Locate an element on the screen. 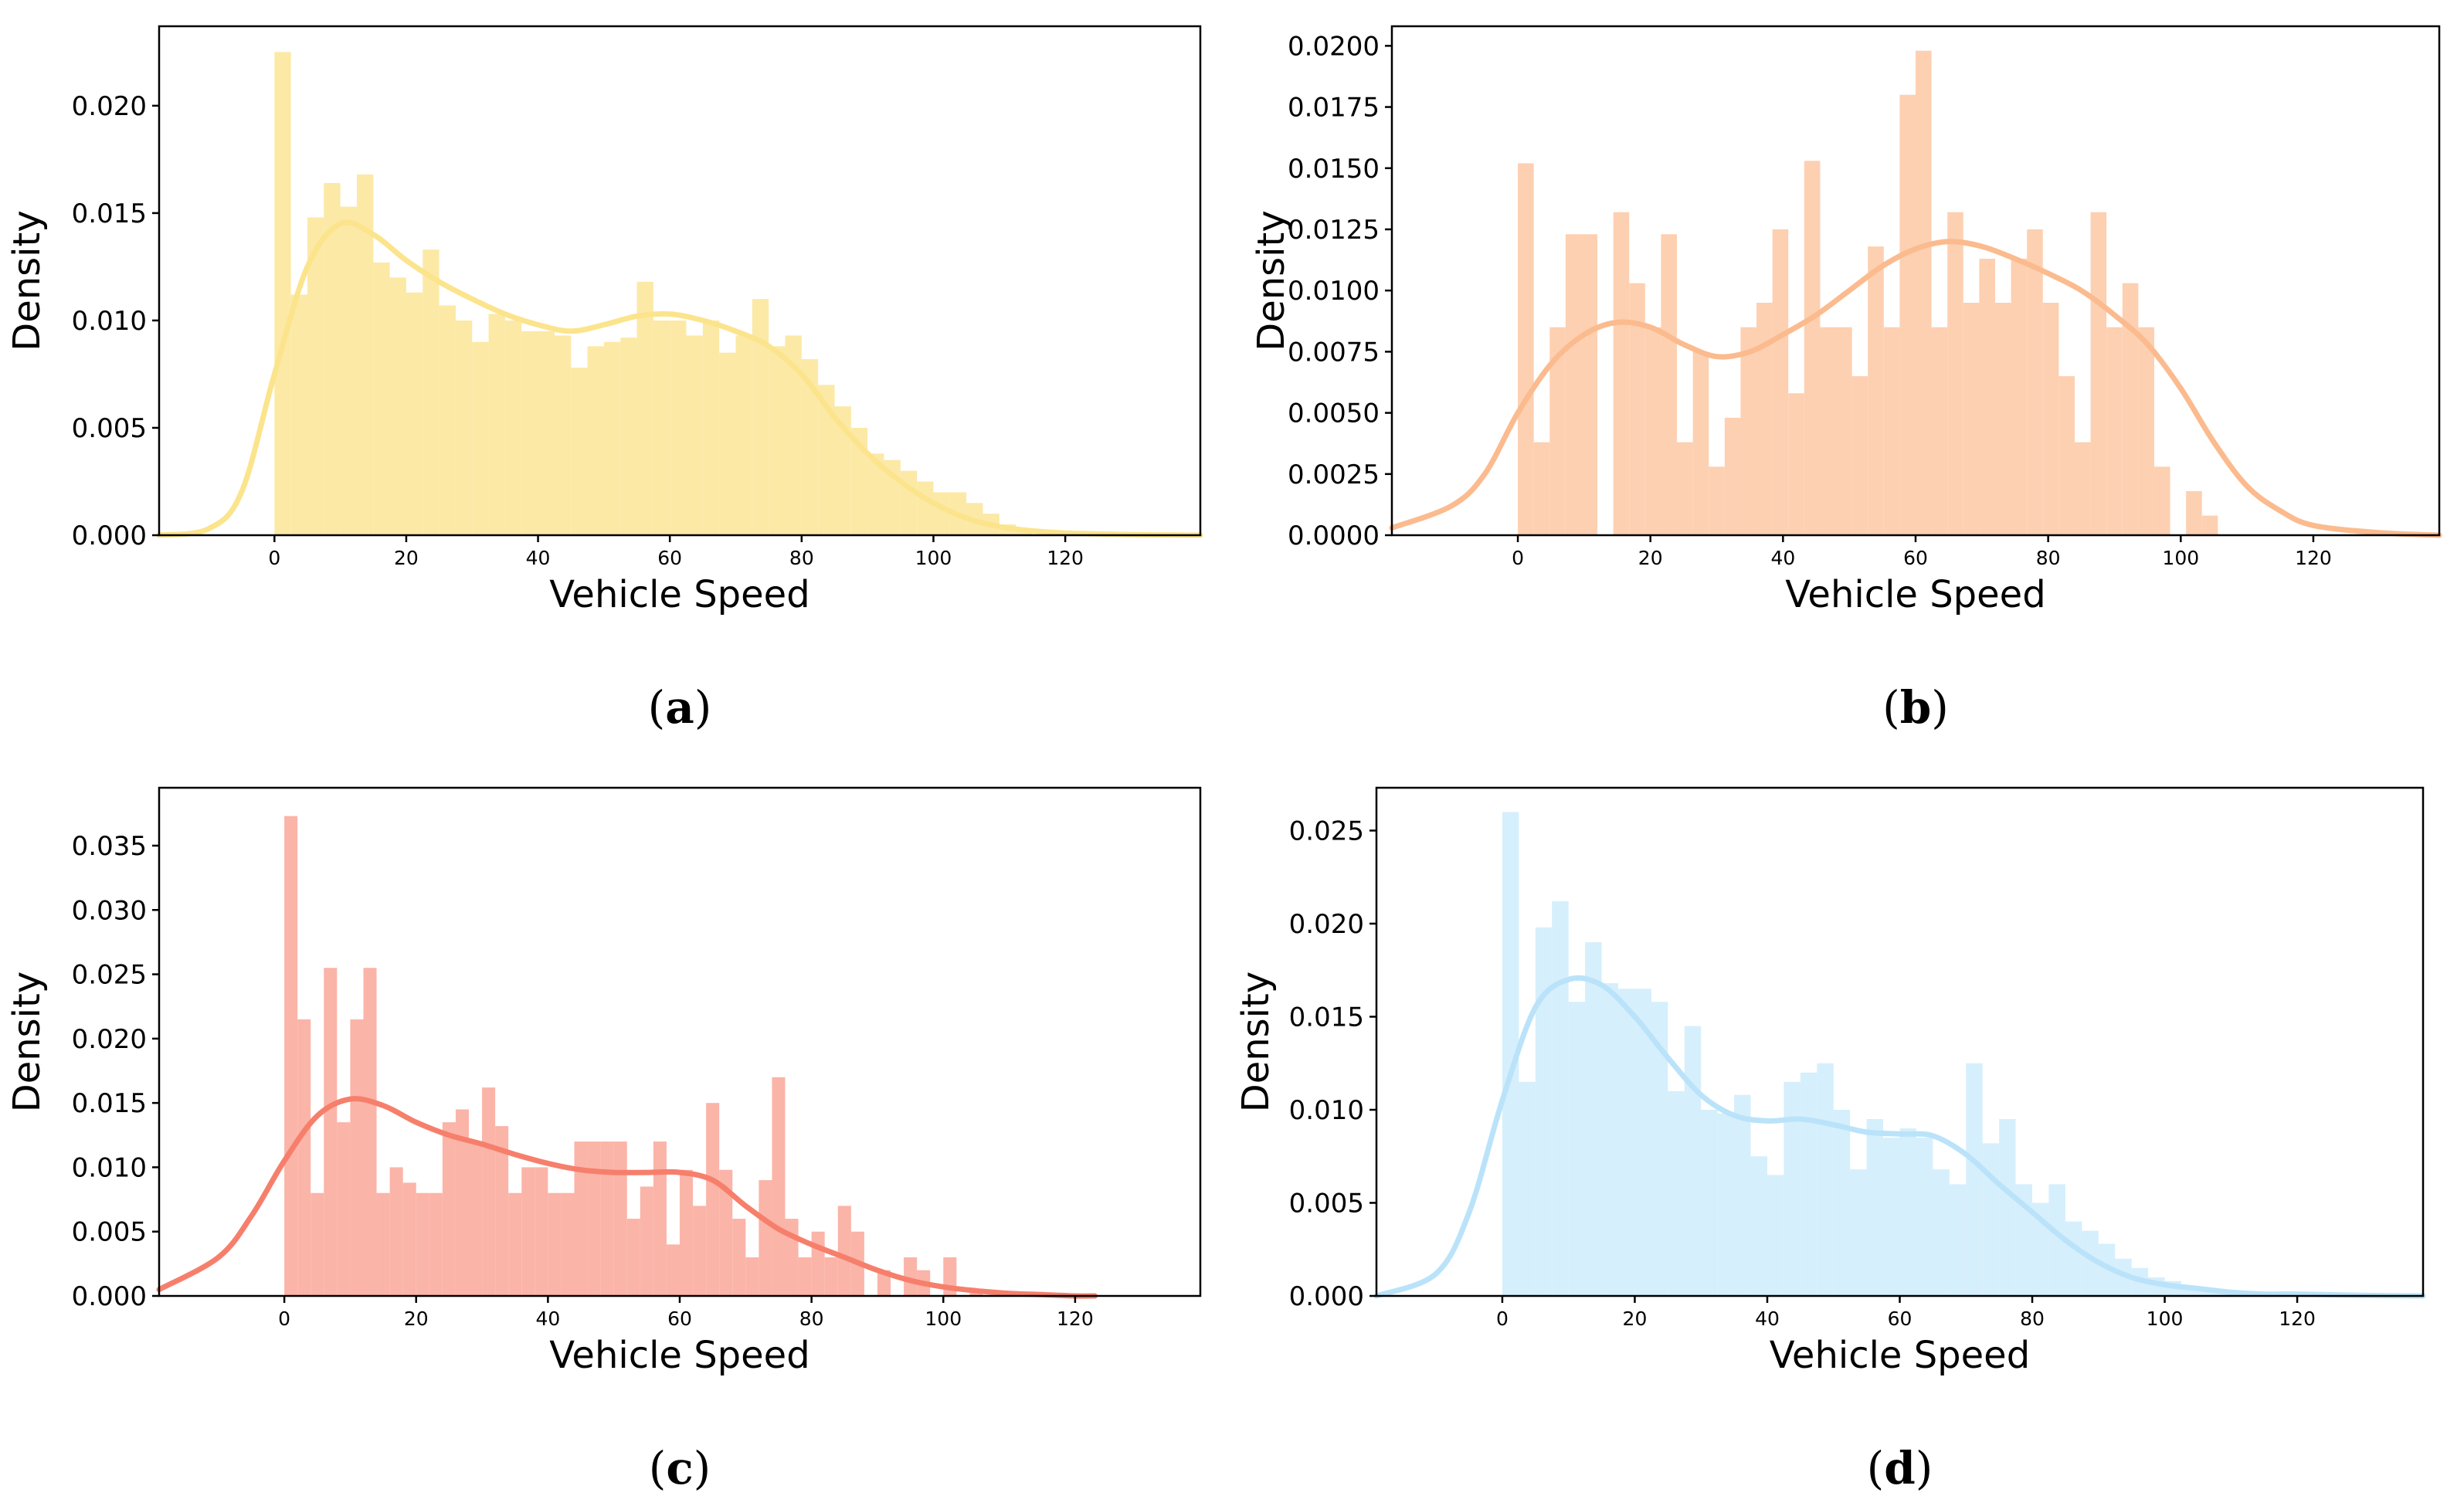 This screenshot has width=2464, height=1506. y-tick-label: 0.000 is located at coordinates (1326, 1296).